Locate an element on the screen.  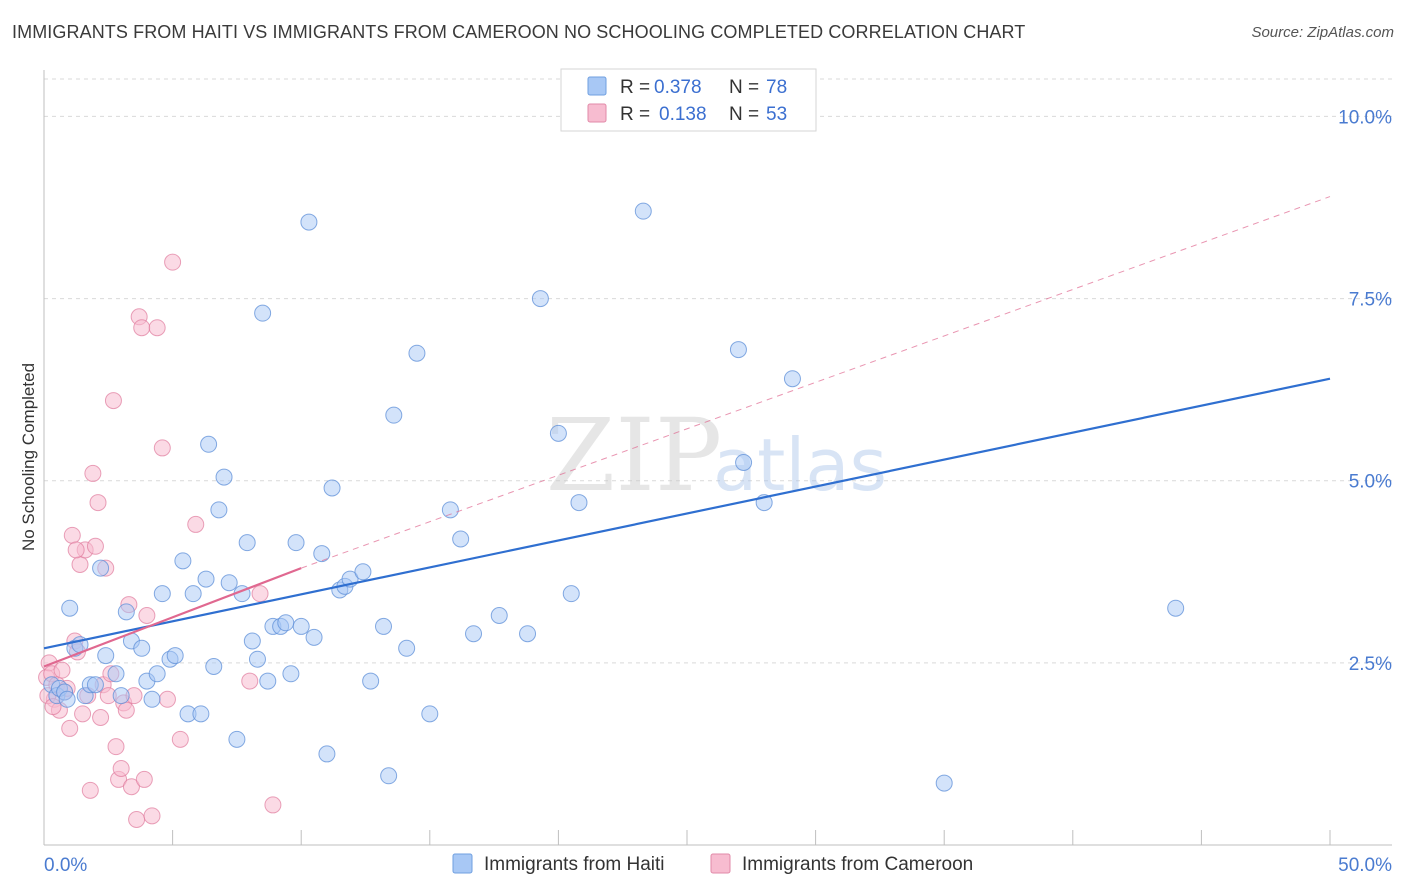
legend-r-value-cameroon: 0.138 is located at coordinates (683, 114).